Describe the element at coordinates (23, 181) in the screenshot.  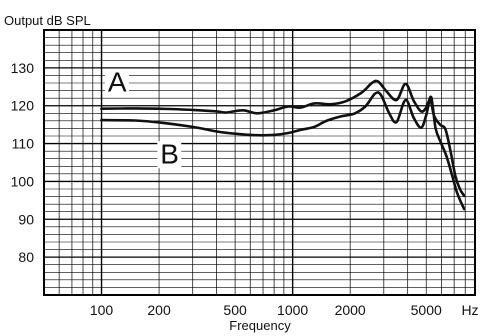
I see `y-tick-label: 100` at that location.